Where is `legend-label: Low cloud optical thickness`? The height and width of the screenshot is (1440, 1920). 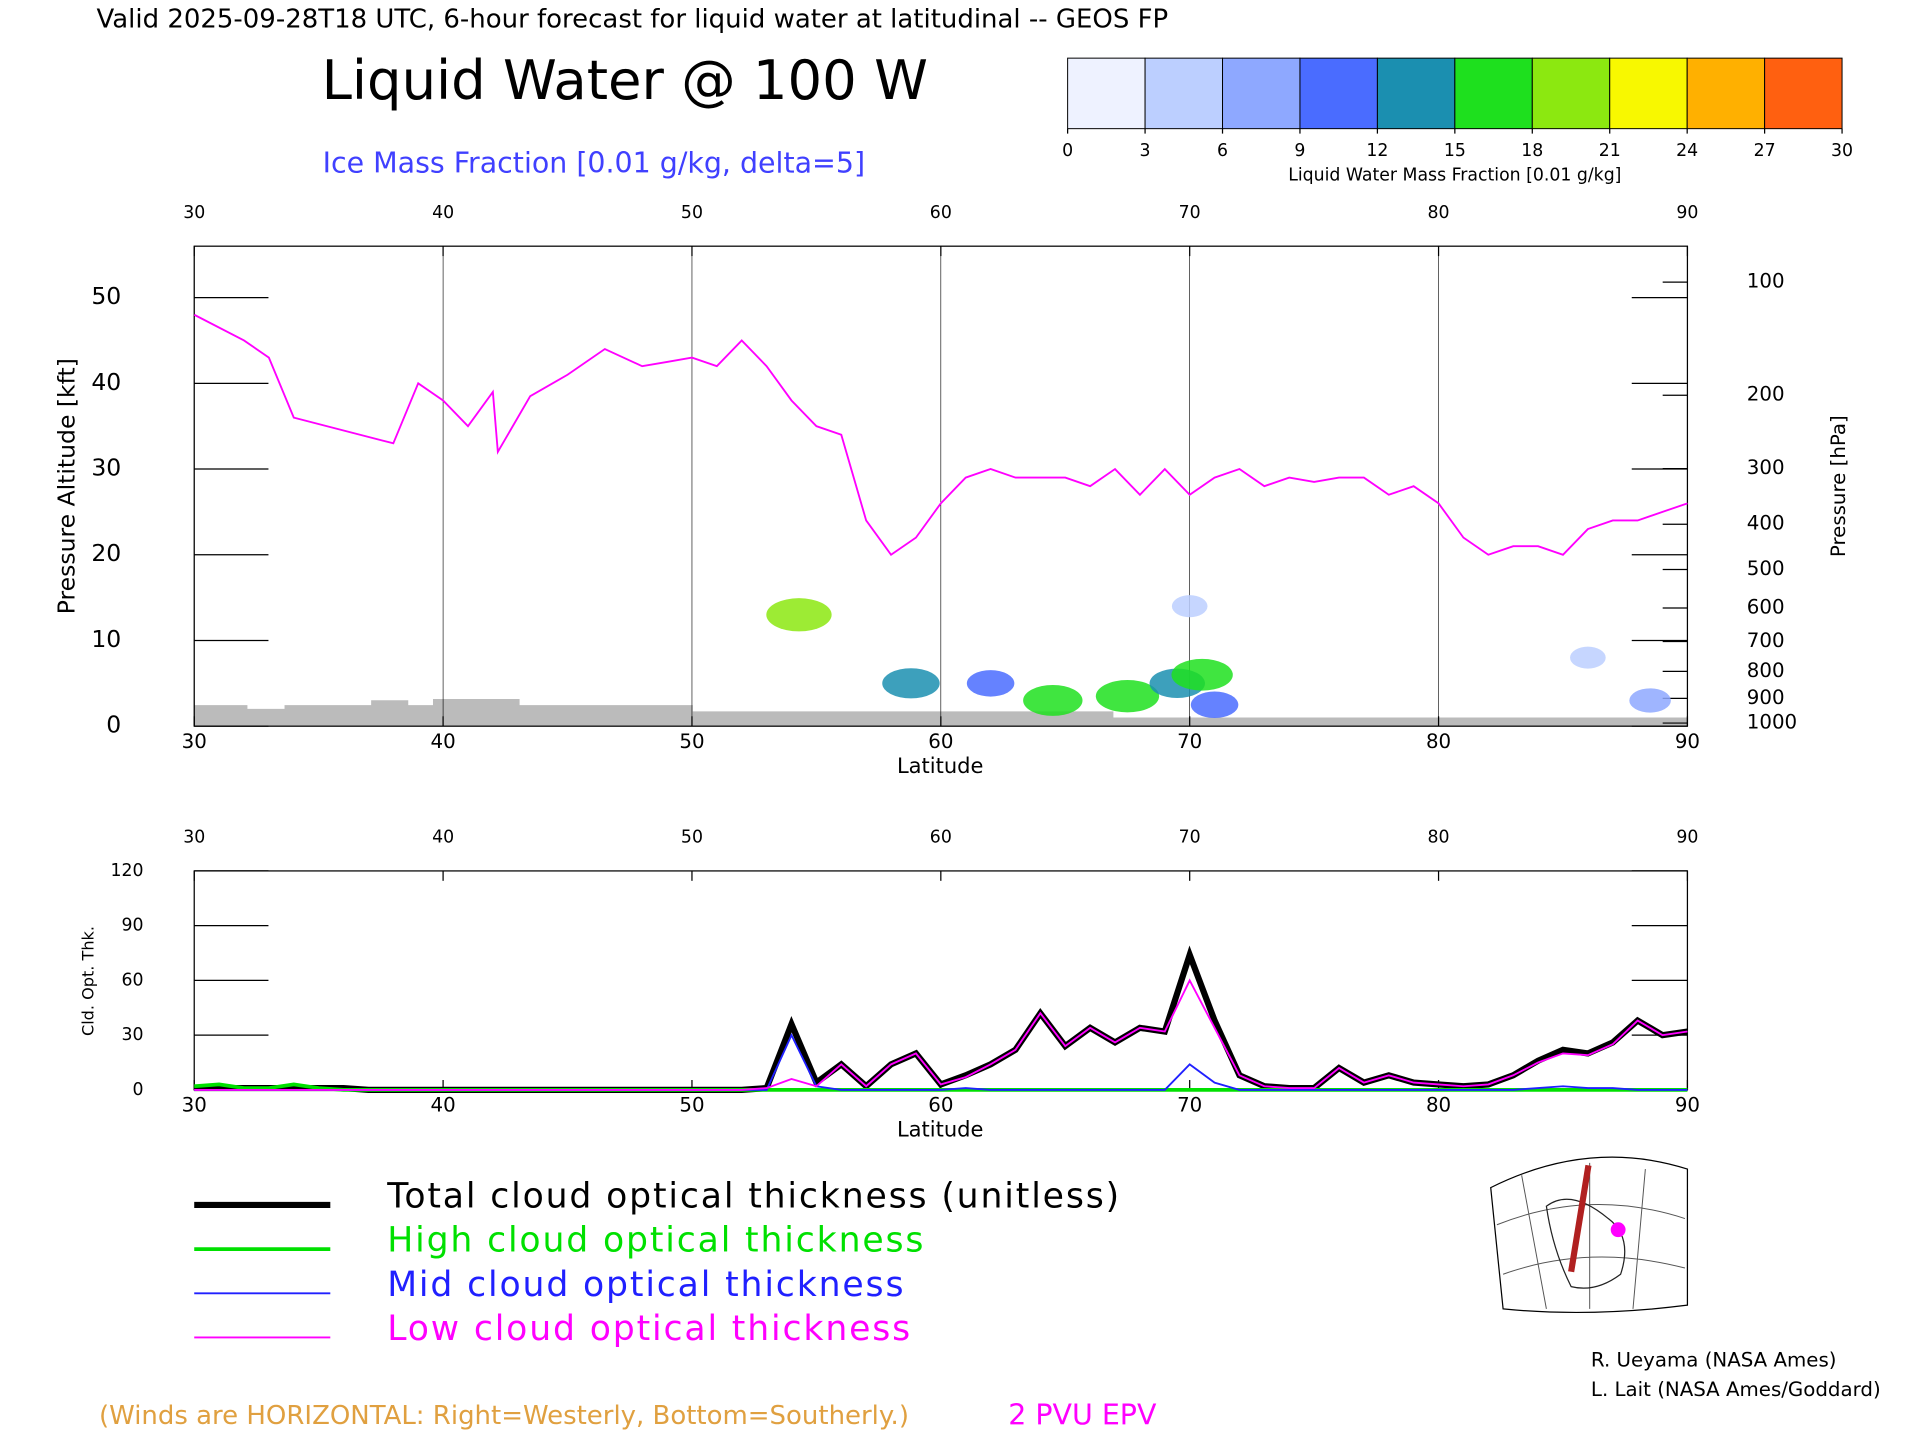
legend-label: Low cloud optical thickness is located at coordinates (649, 1329).